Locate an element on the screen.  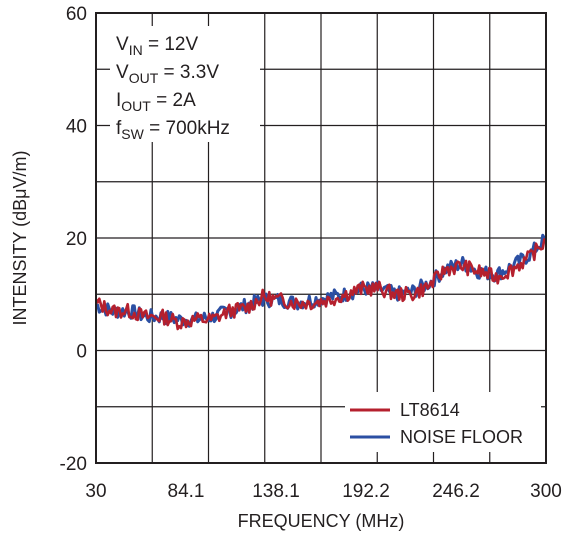
series-line-lt8614 is located at coordinates (320, 284).